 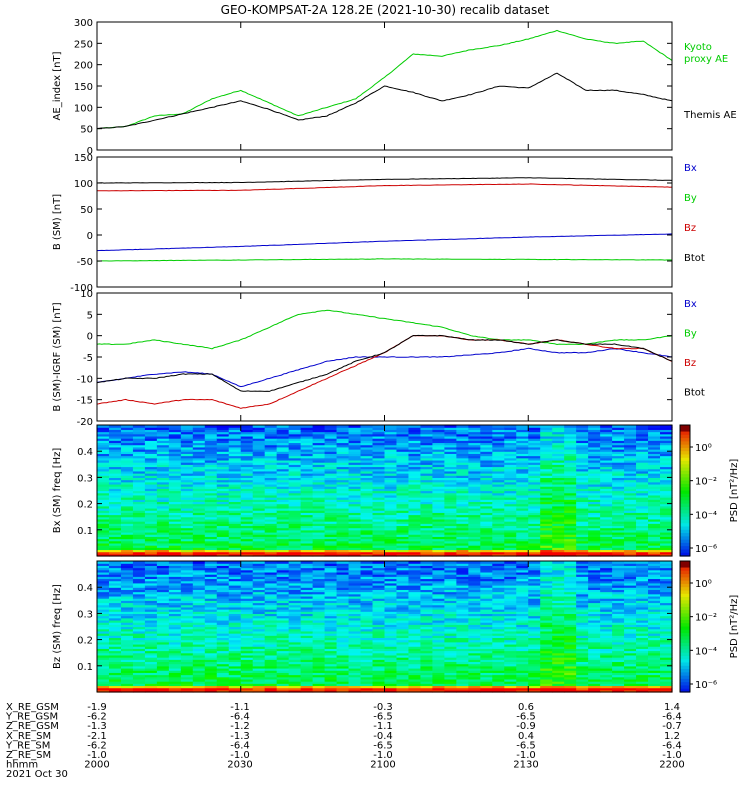 What do you see at coordinates (690, 168) in the screenshot?
I see `legend-entry: Bx` at bounding box center [690, 168].